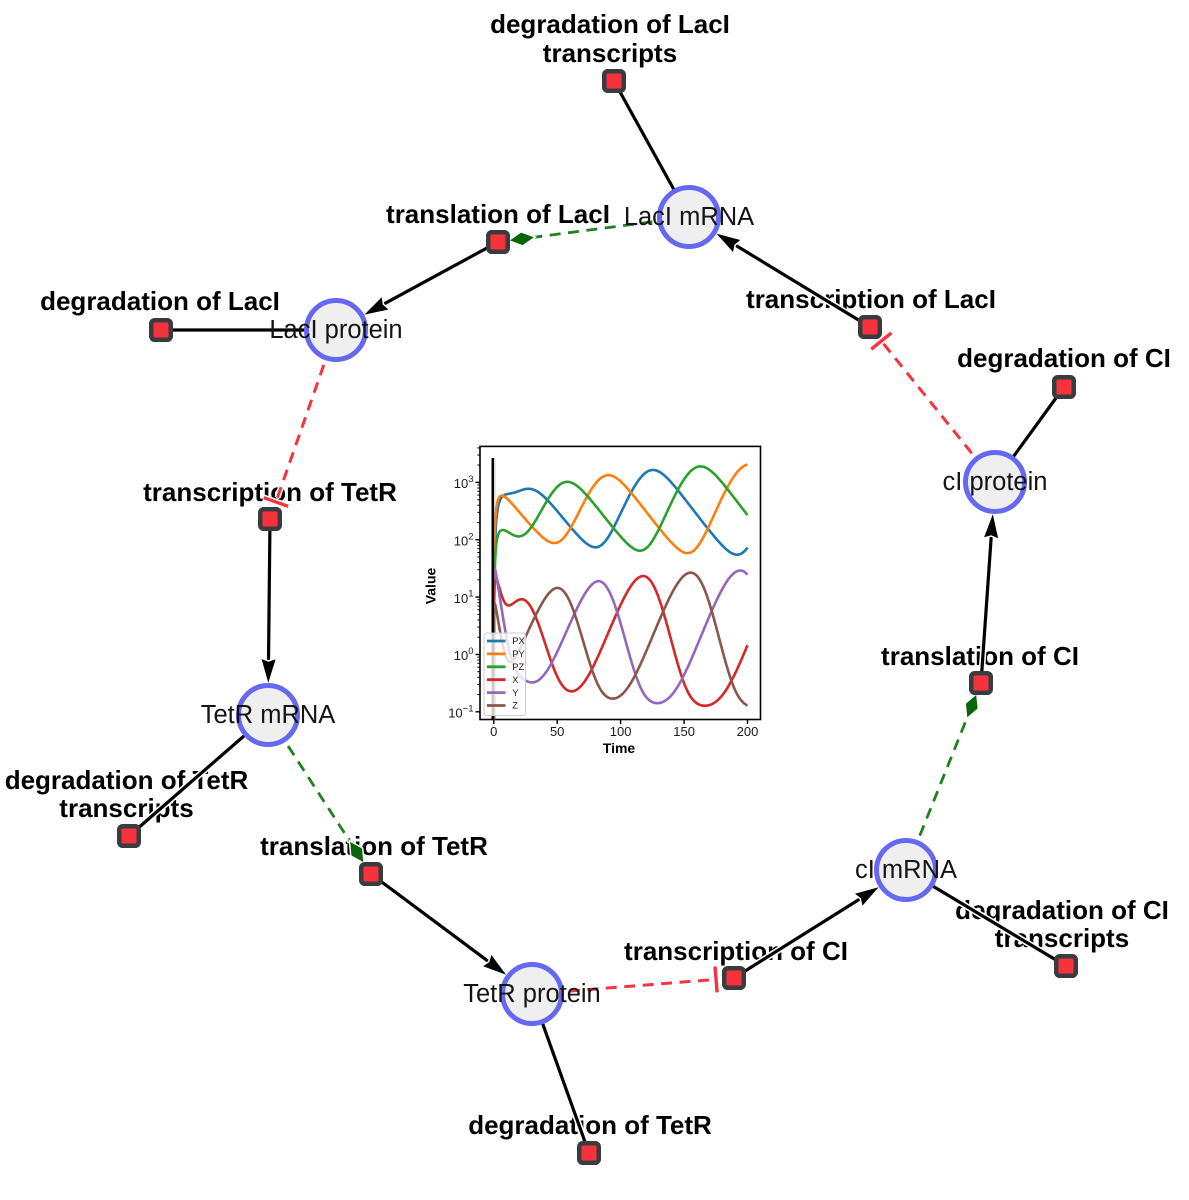 Image resolution: width=1189 pixels, height=1200 pixels. Describe the element at coordinates (518, 641) in the screenshot. I see `svg-text: PX` at that location.